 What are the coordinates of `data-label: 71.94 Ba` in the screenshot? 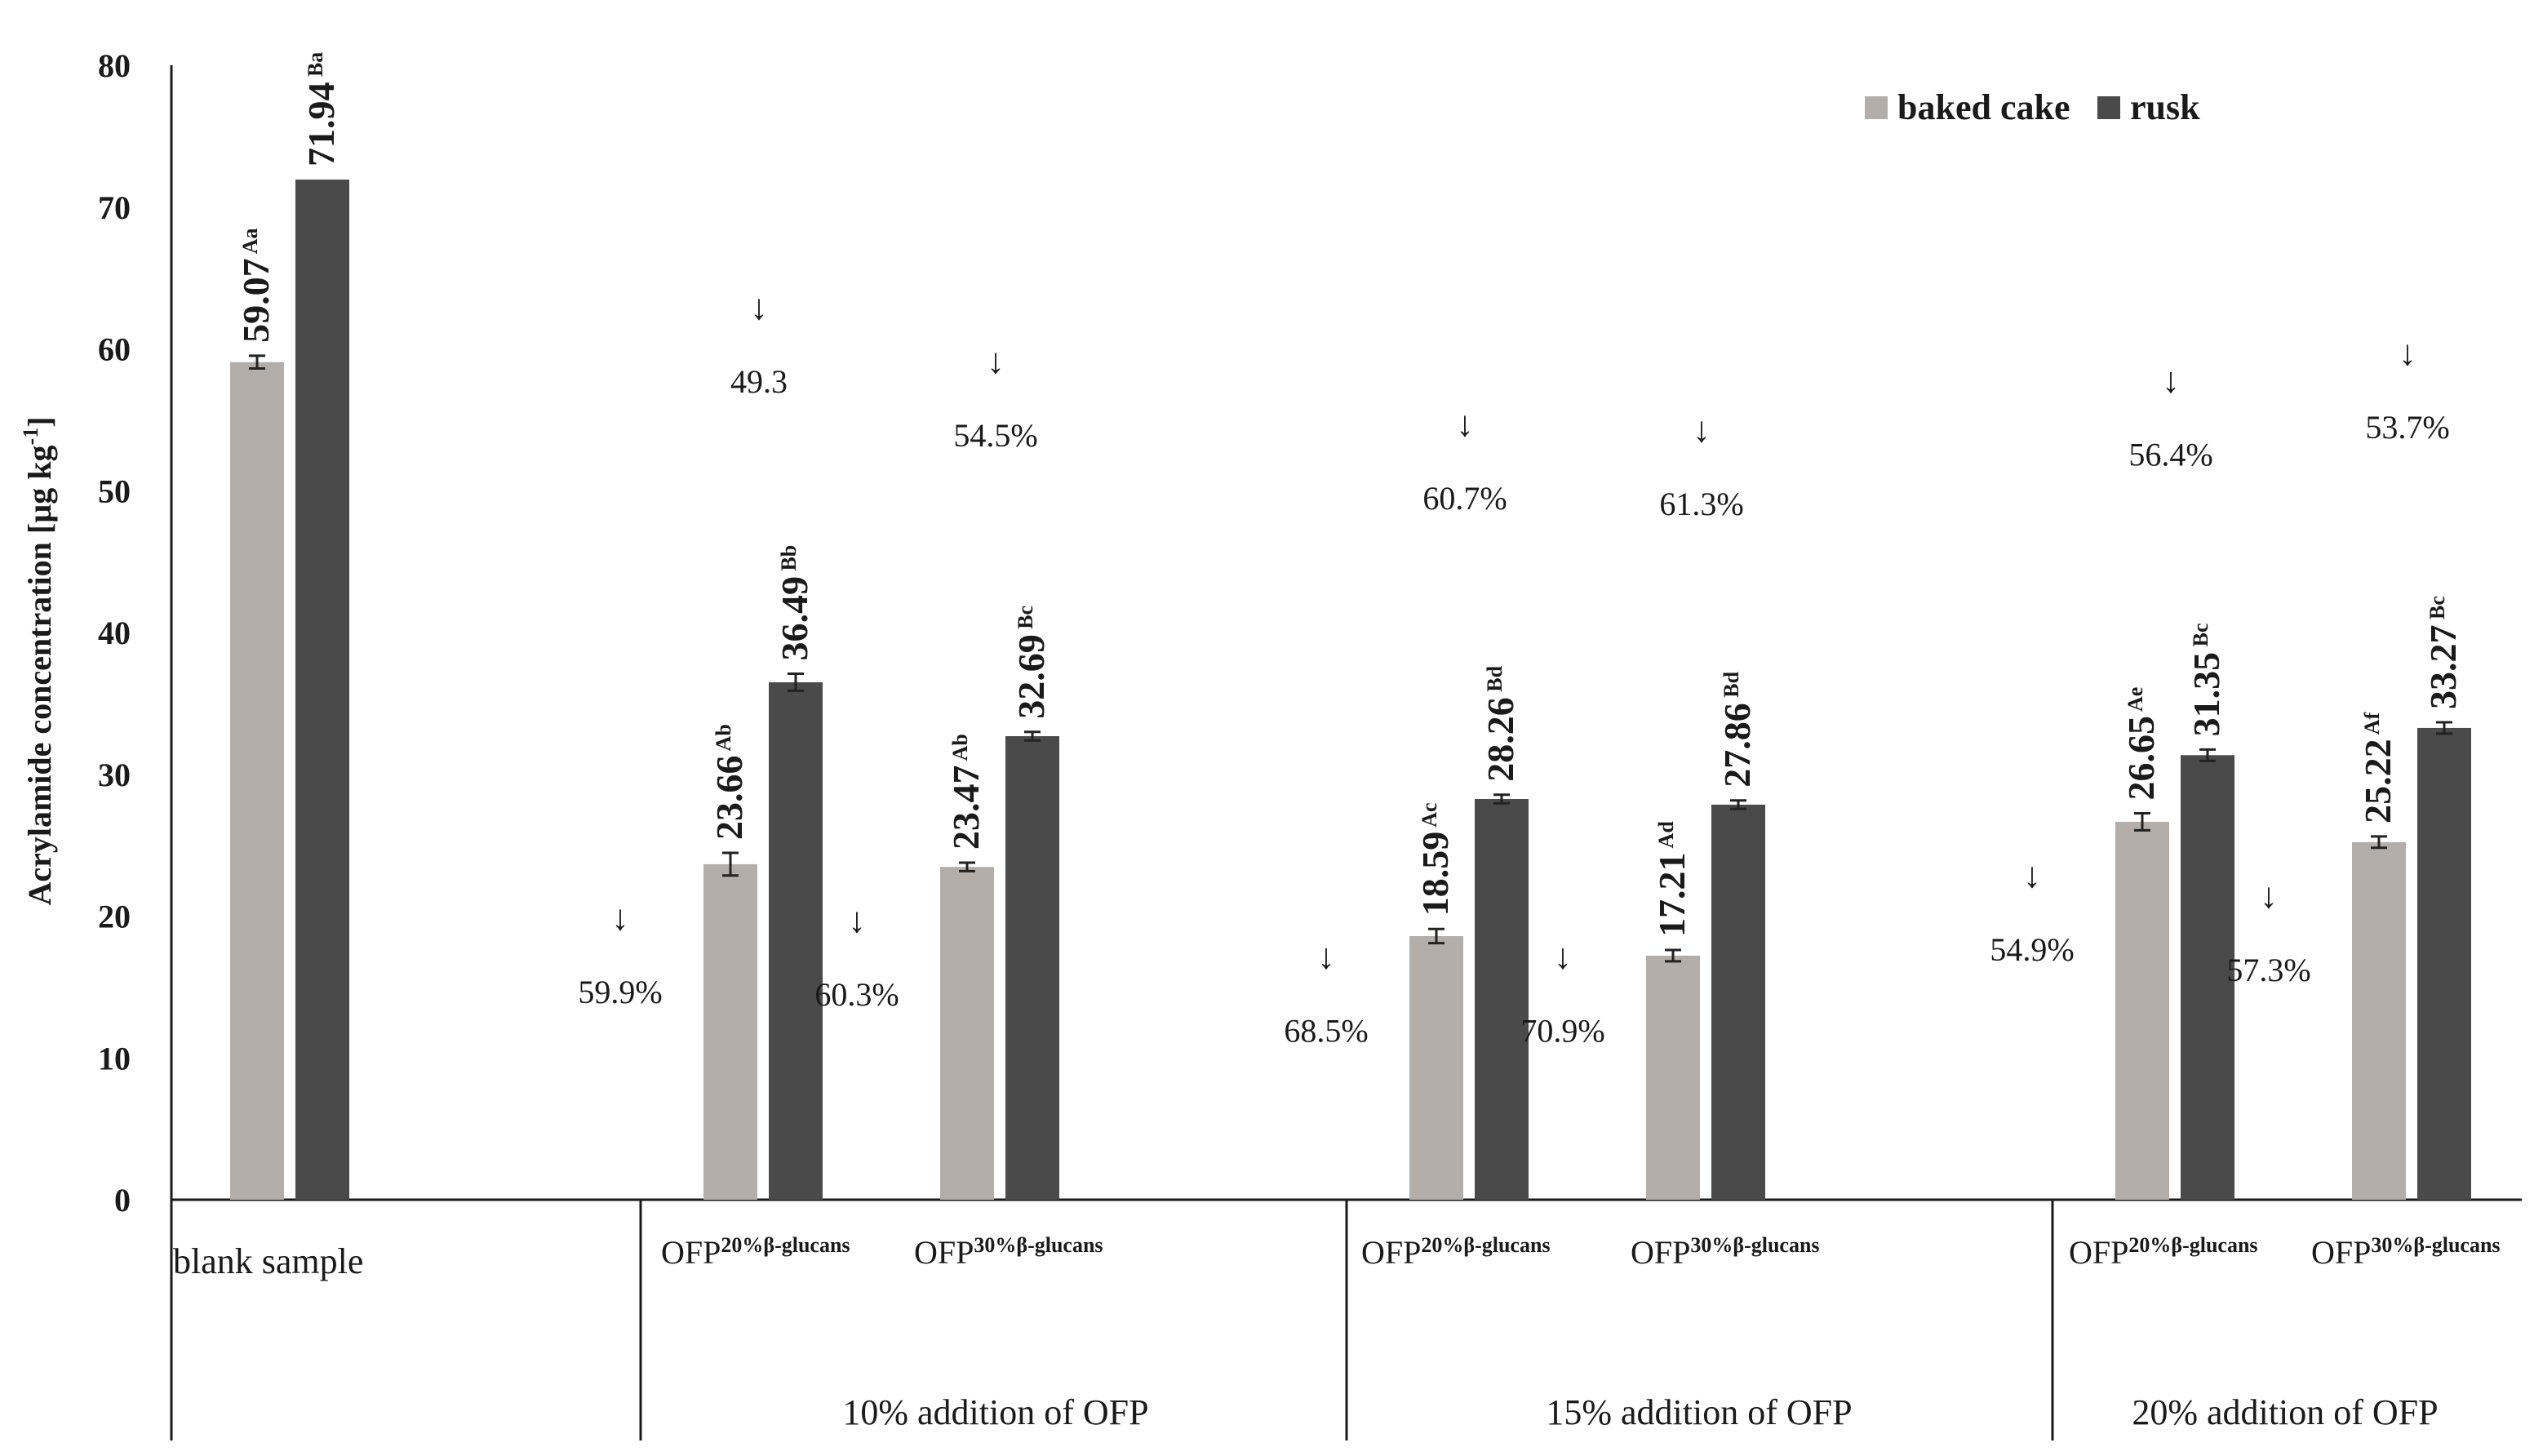 It's located at (321, 109).